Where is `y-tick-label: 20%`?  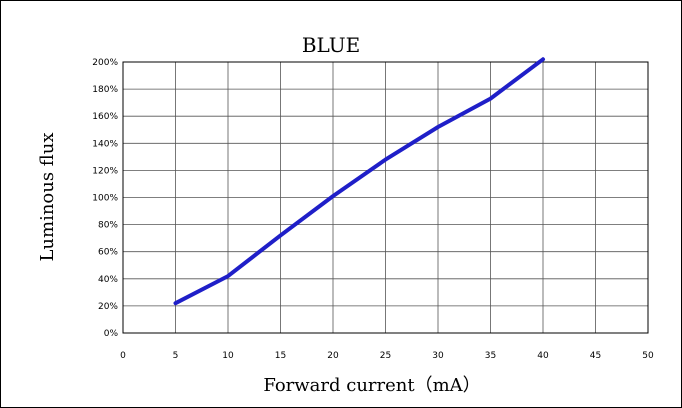 y-tick-label: 20% is located at coordinates (108, 307).